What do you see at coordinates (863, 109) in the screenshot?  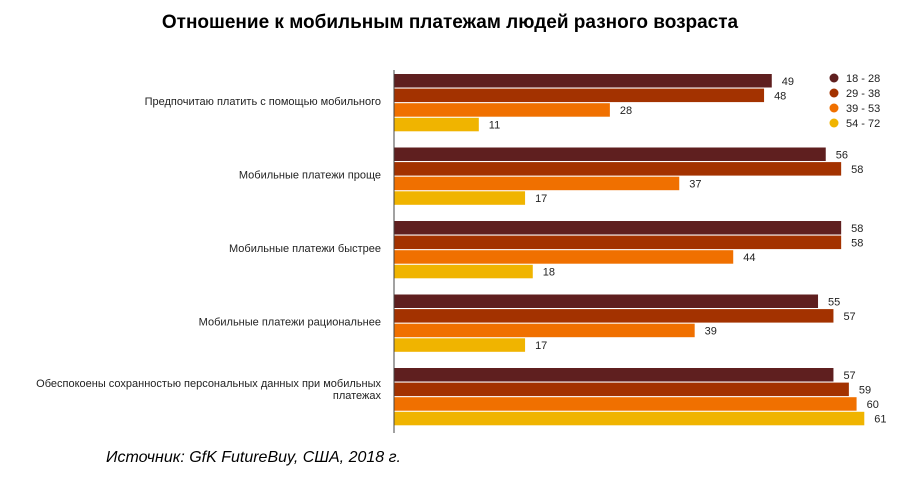 I see `legend-label-3: 39 - 53` at bounding box center [863, 109].